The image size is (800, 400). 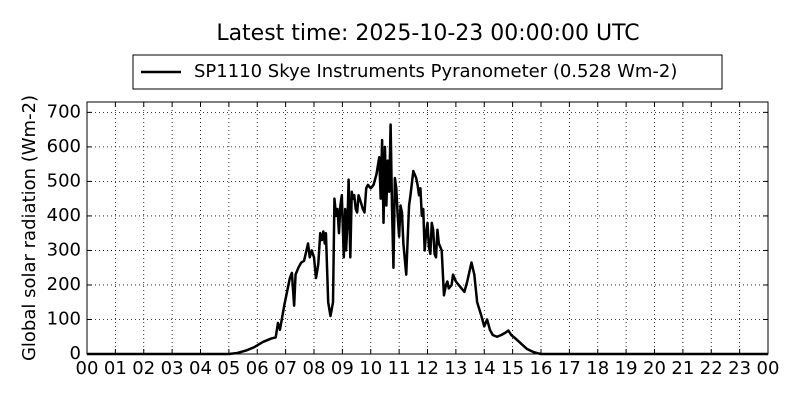 What do you see at coordinates (370, 368) in the screenshot?
I see `x-tick-label: 10` at bounding box center [370, 368].